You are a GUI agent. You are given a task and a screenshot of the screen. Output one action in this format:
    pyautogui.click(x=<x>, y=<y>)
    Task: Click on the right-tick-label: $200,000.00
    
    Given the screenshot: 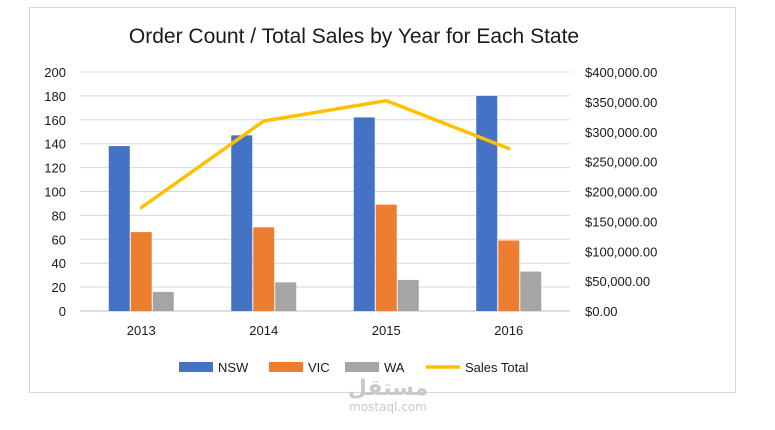 What is the action you would take?
    pyautogui.click(x=621, y=192)
    